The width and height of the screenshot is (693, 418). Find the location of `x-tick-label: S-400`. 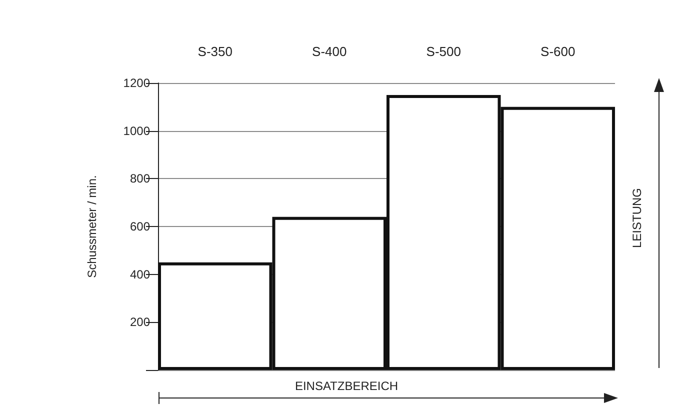

x-tick-label: S-400 is located at coordinates (329, 51).